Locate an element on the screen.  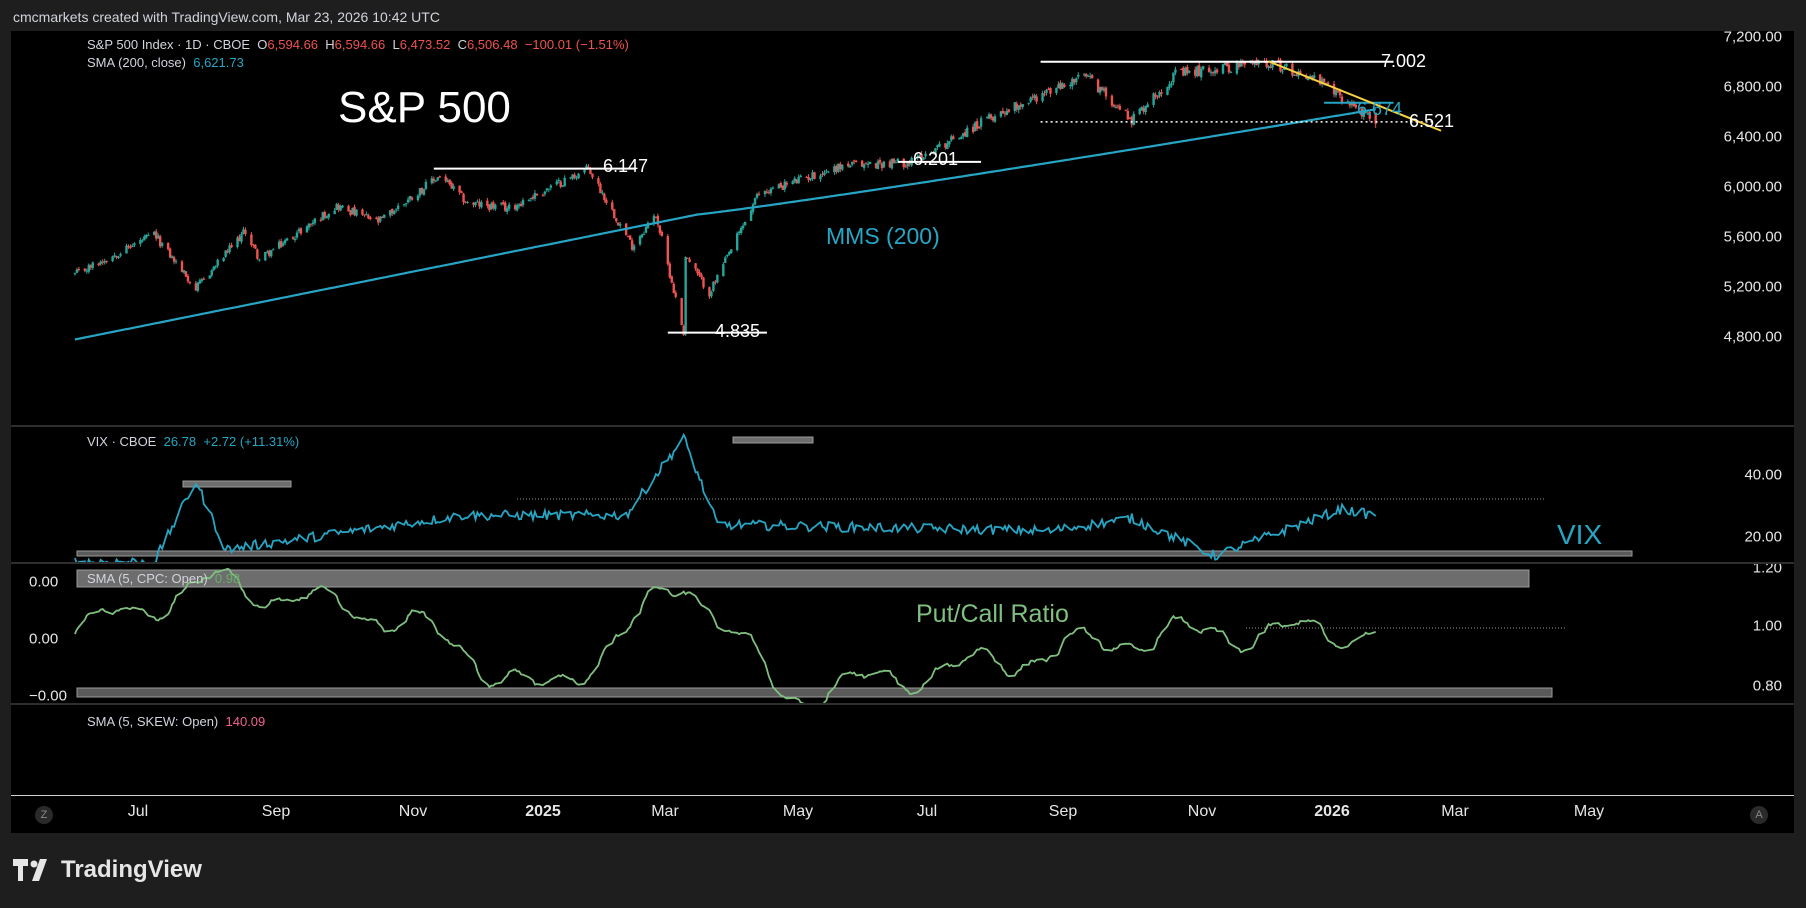
zoom-reset-button: Z is located at coordinates (44, 815).